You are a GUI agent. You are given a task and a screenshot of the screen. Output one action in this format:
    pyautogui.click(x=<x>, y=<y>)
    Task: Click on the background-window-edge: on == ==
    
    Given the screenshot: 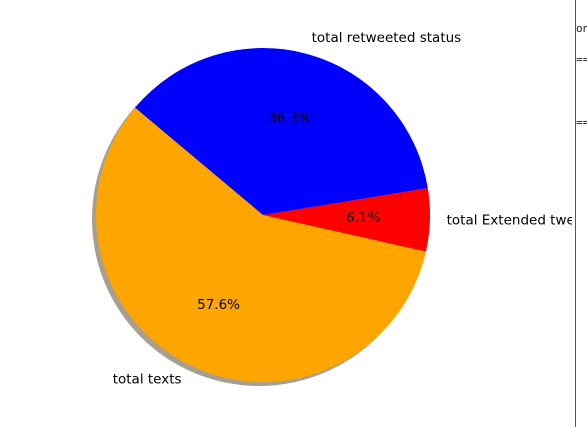 What is the action you would take?
    pyautogui.click(x=579, y=213)
    